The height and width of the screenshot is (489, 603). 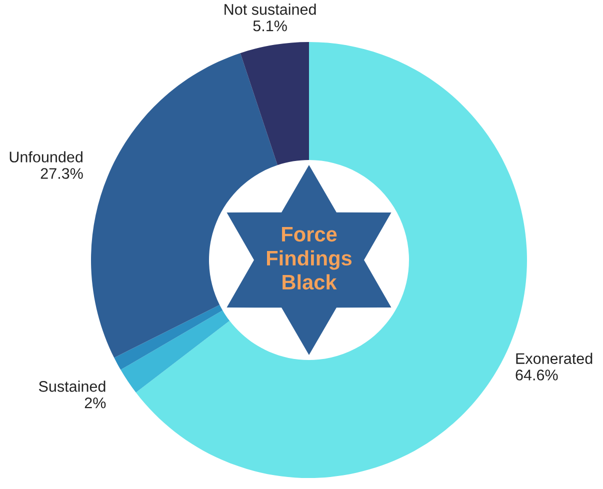 What do you see at coordinates (270, 26) in the screenshot?
I see `data-label: 5.1%` at bounding box center [270, 26].